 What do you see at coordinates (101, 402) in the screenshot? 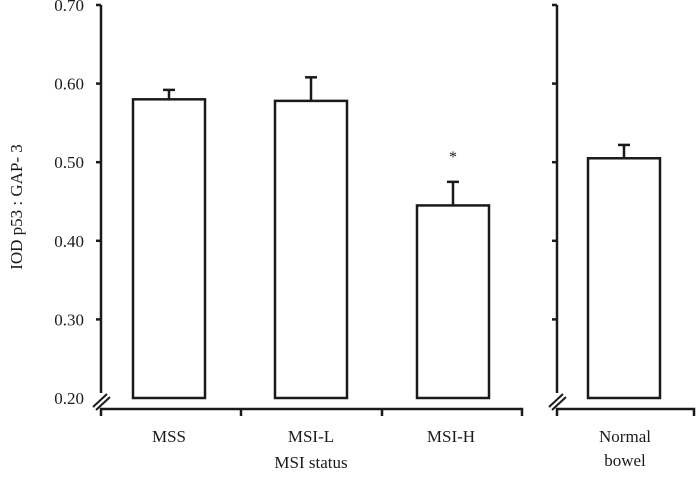
I see `axis-break-left-icon` at bounding box center [101, 402].